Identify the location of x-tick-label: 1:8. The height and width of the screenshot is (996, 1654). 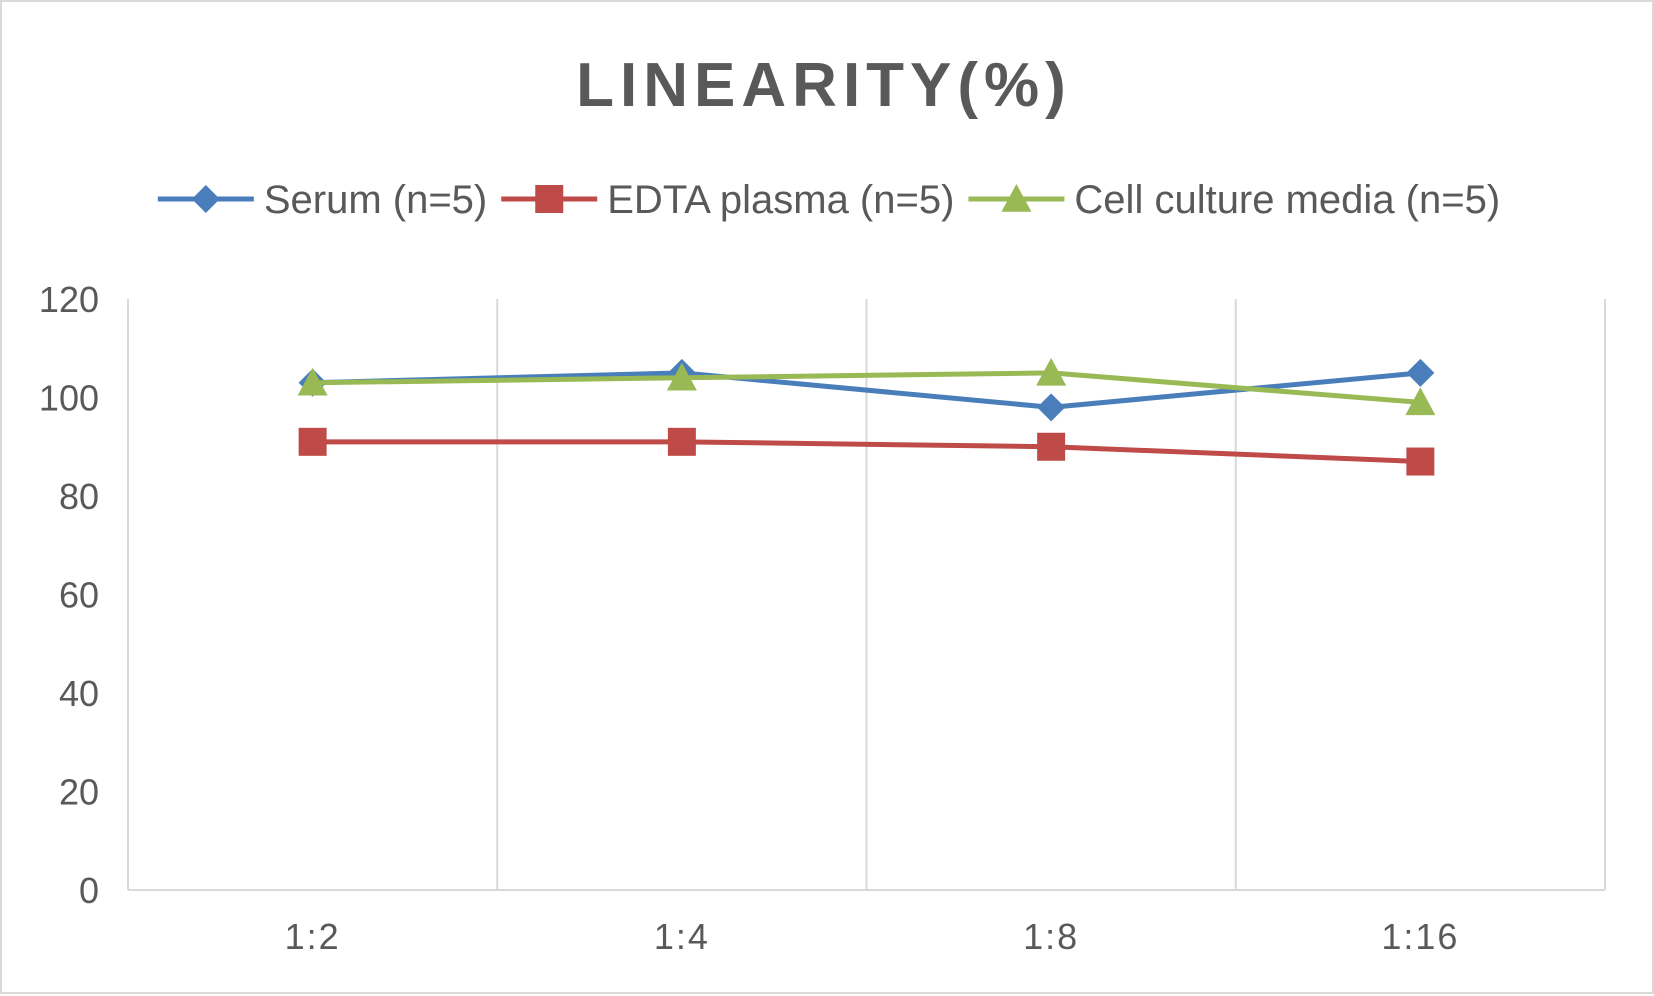
(1051, 936).